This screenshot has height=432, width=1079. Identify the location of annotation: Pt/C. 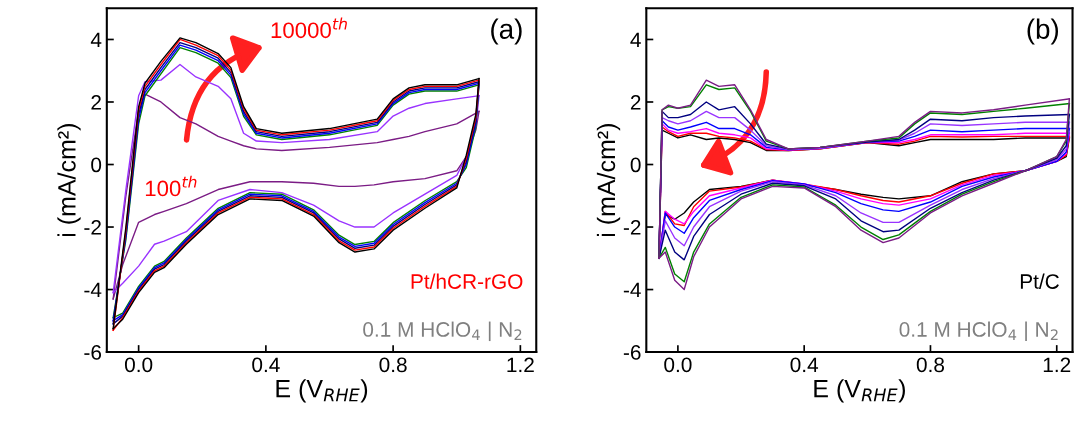
(1039, 281).